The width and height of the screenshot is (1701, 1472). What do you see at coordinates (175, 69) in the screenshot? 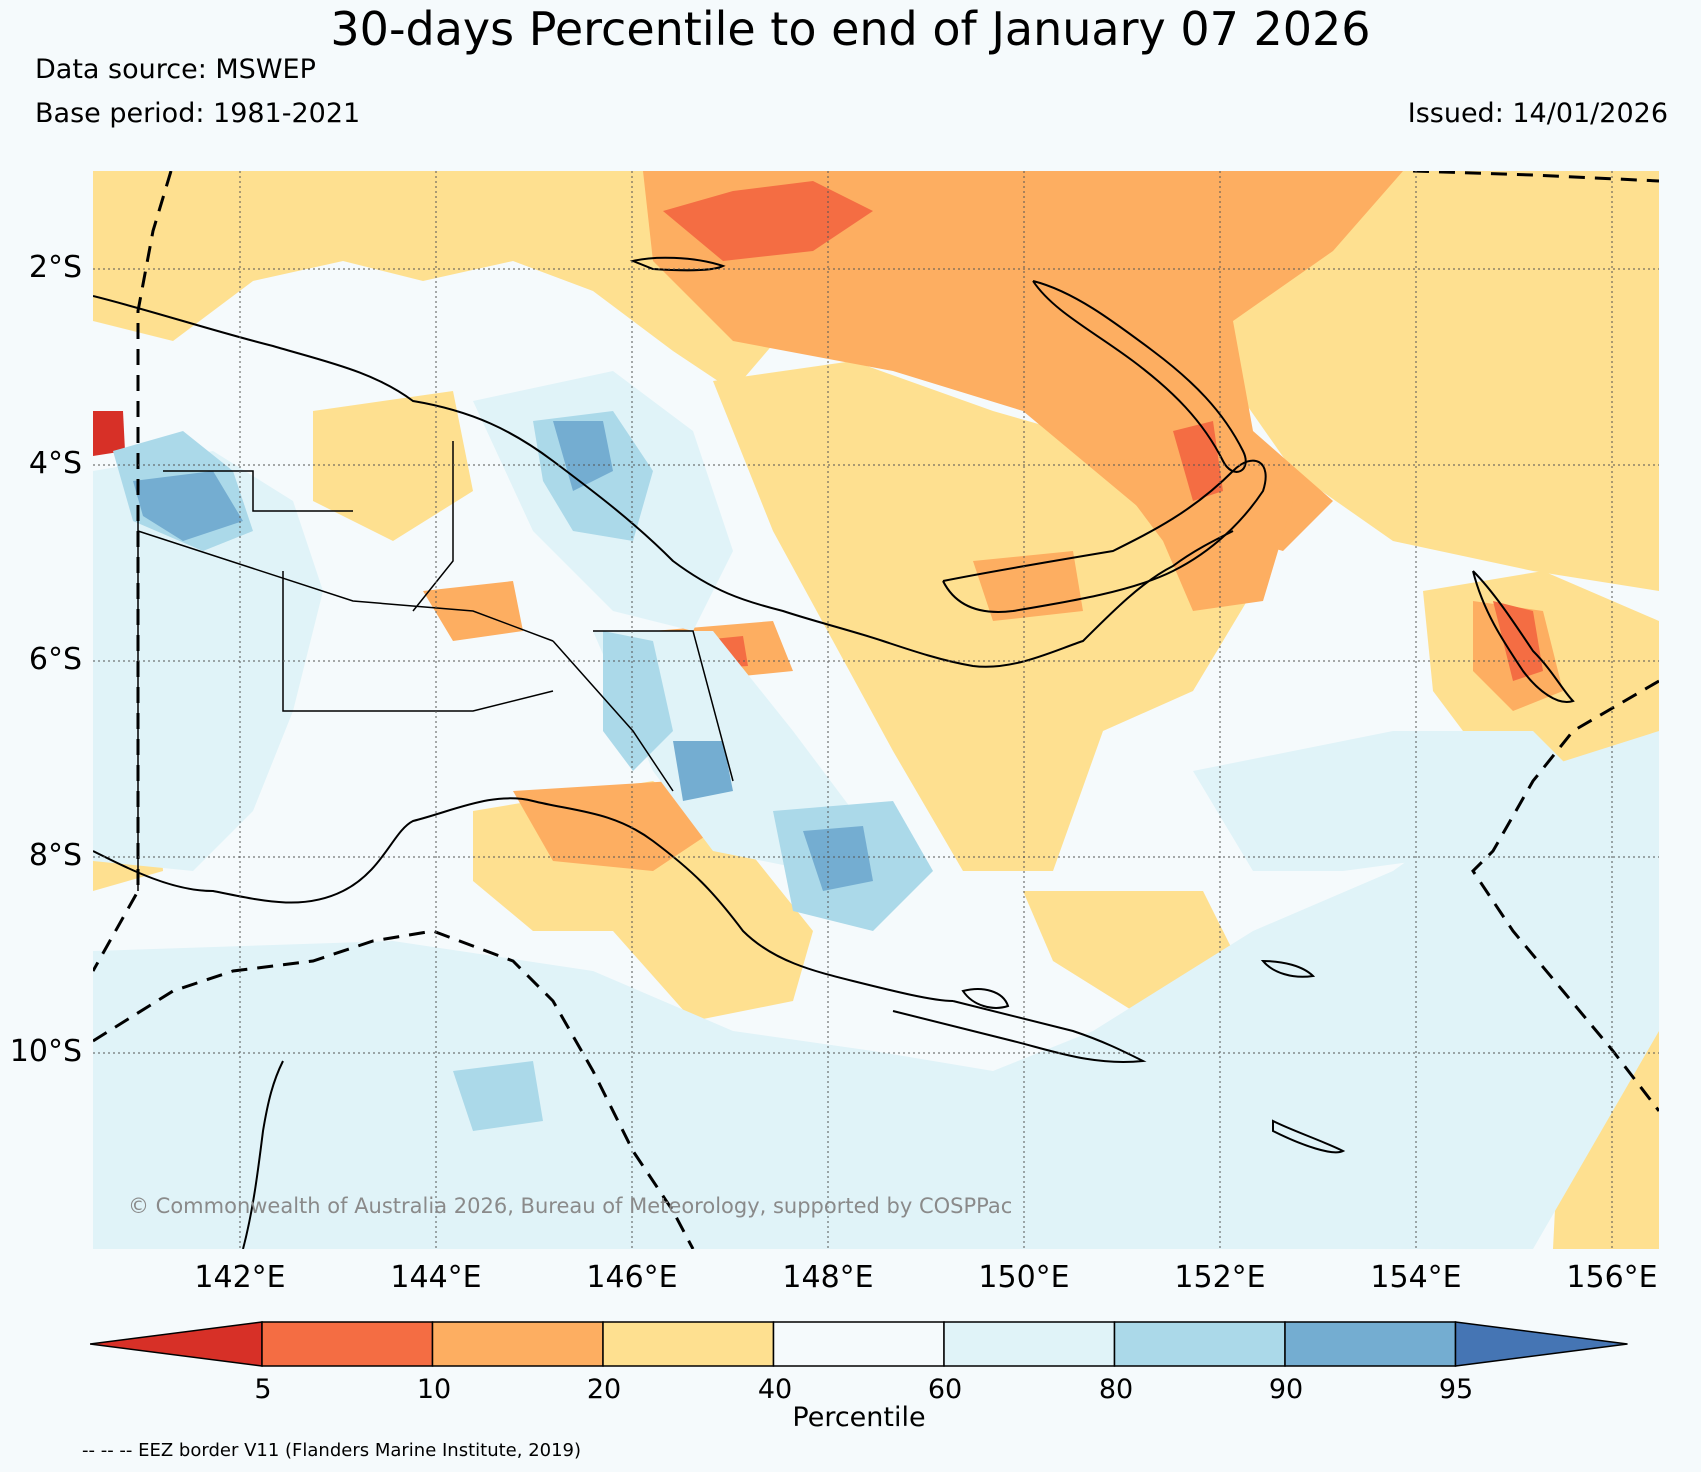
I see `data-source-label: Data source: MSWEP` at bounding box center [175, 69].